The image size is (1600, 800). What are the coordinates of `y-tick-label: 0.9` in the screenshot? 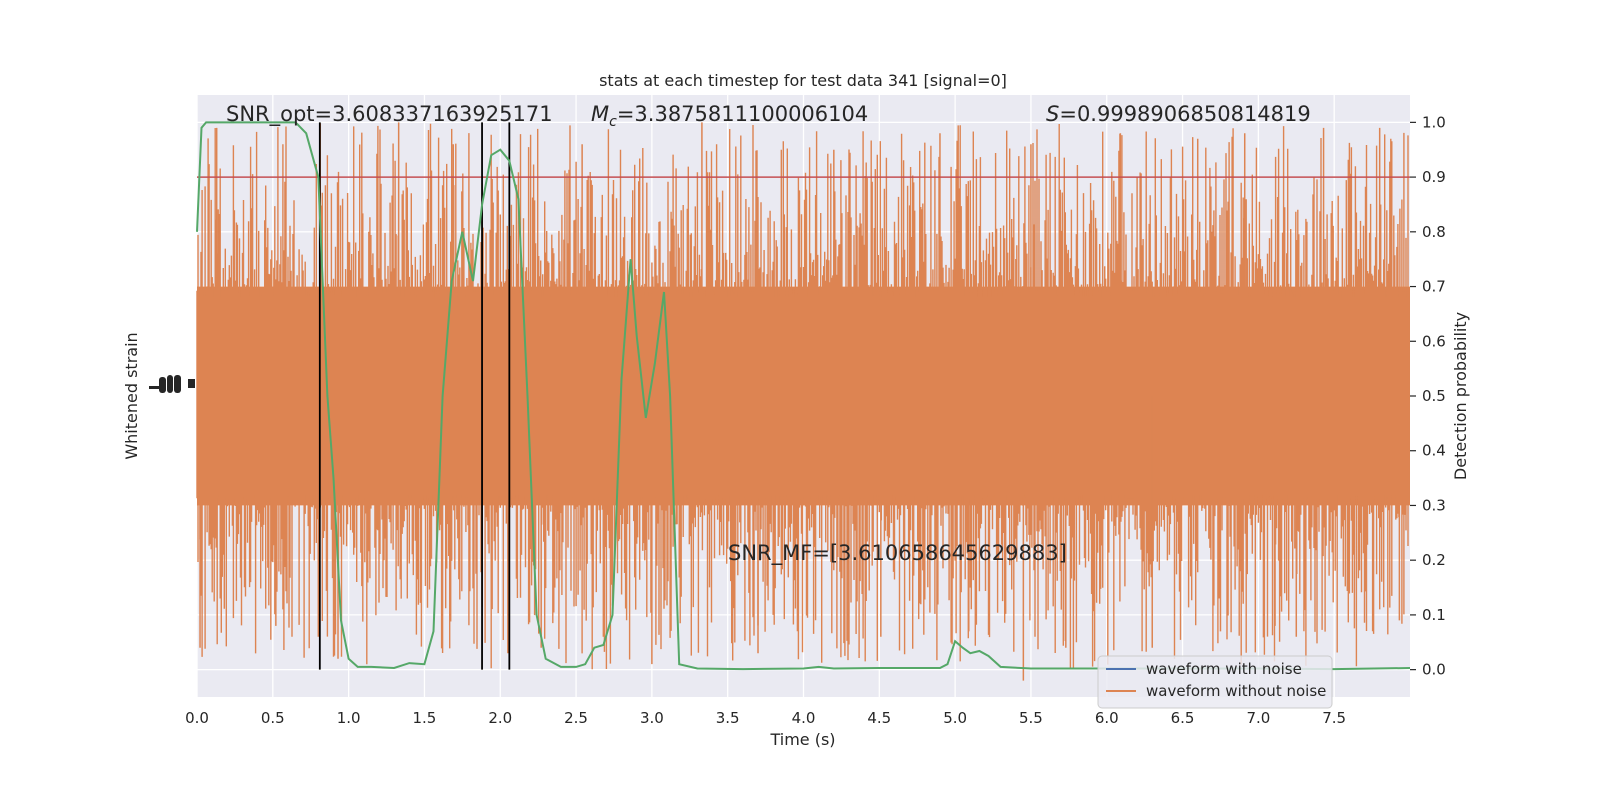 It's located at (1434, 177).